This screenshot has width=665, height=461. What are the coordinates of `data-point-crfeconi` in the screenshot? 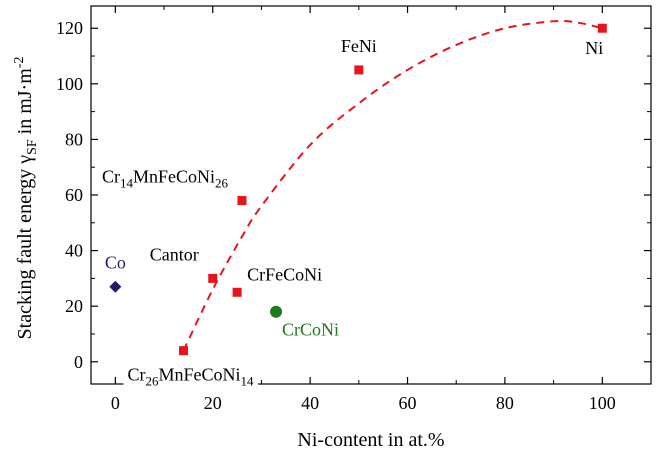 It's located at (237, 292).